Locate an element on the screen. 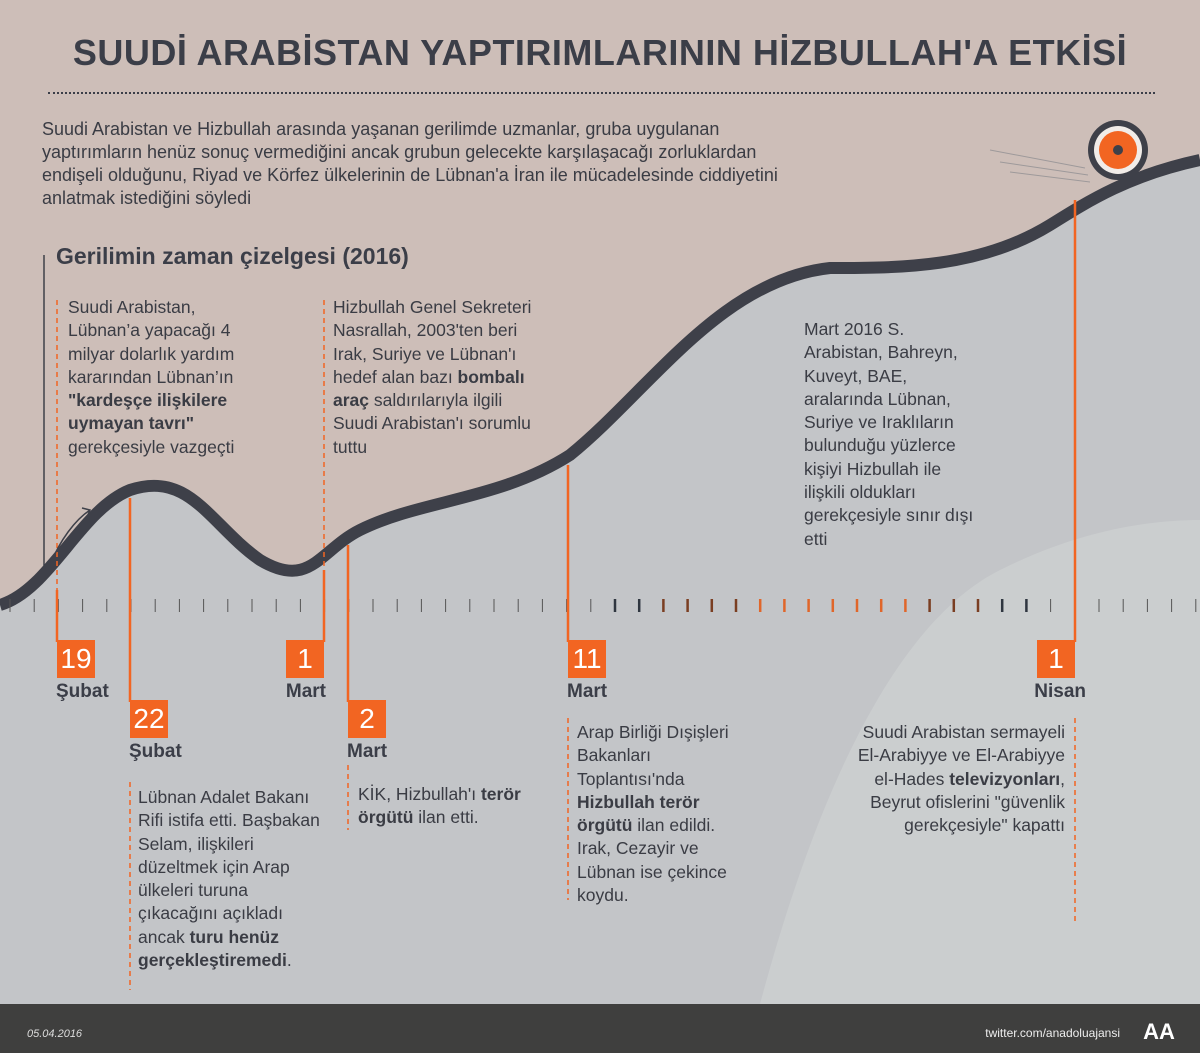  event-text: KİK, Hizbullah'ı terör örgütü ilan etti. is located at coordinates (453, 806).